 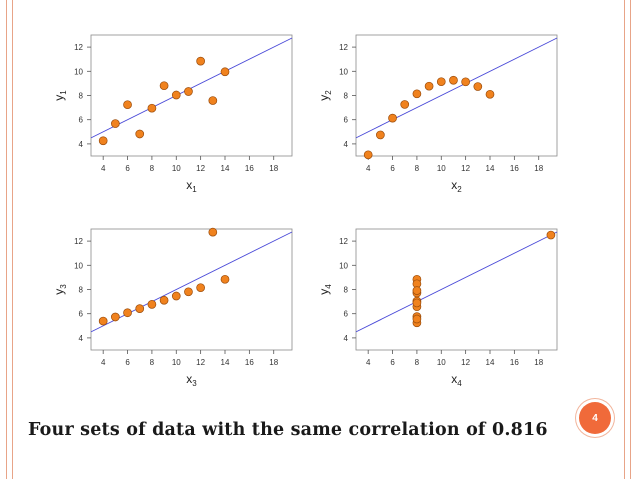 I want to click on page-number-badge: 4, so click(x=595, y=418).